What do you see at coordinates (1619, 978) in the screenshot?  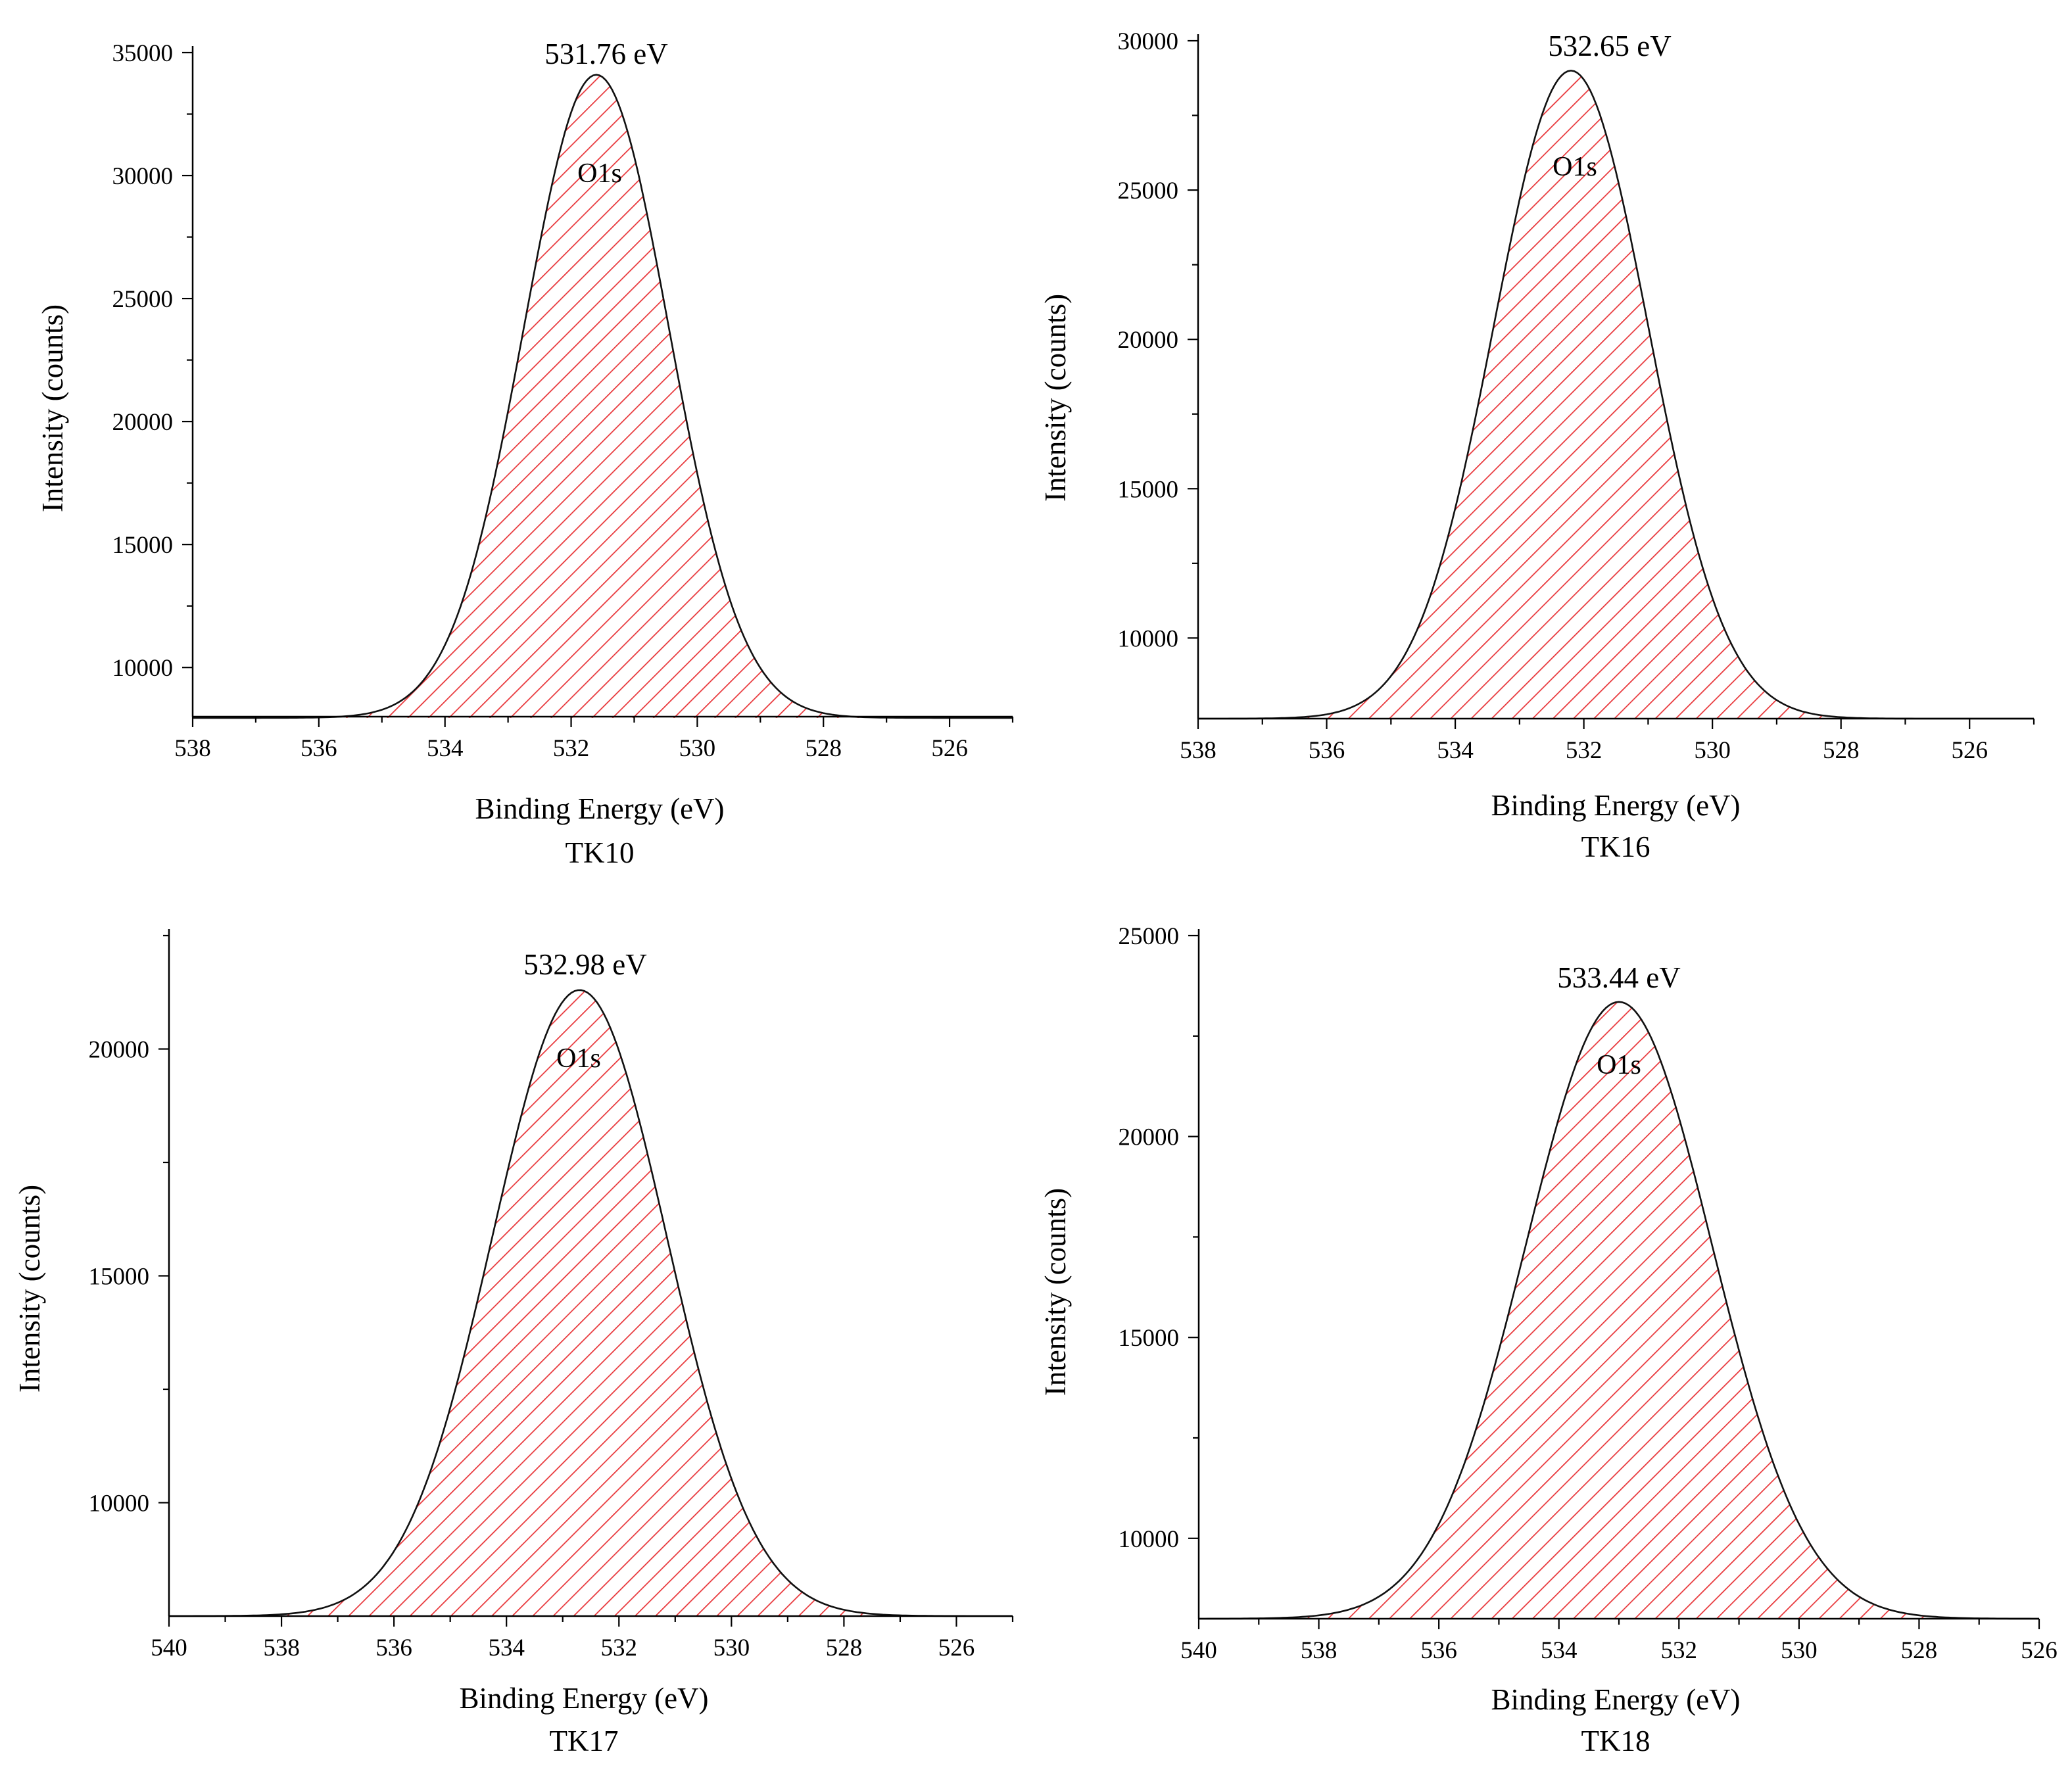 I see `peak-position-label: 533.44 eV` at bounding box center [1619, 978].